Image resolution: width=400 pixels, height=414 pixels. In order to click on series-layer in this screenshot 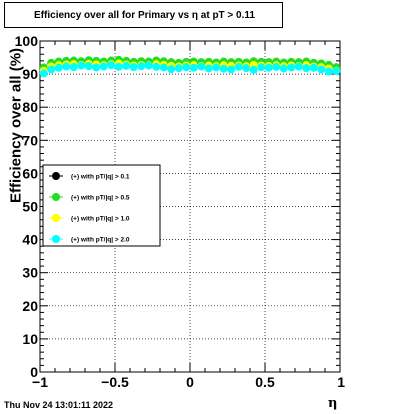, I will do `click(190, 66)`.